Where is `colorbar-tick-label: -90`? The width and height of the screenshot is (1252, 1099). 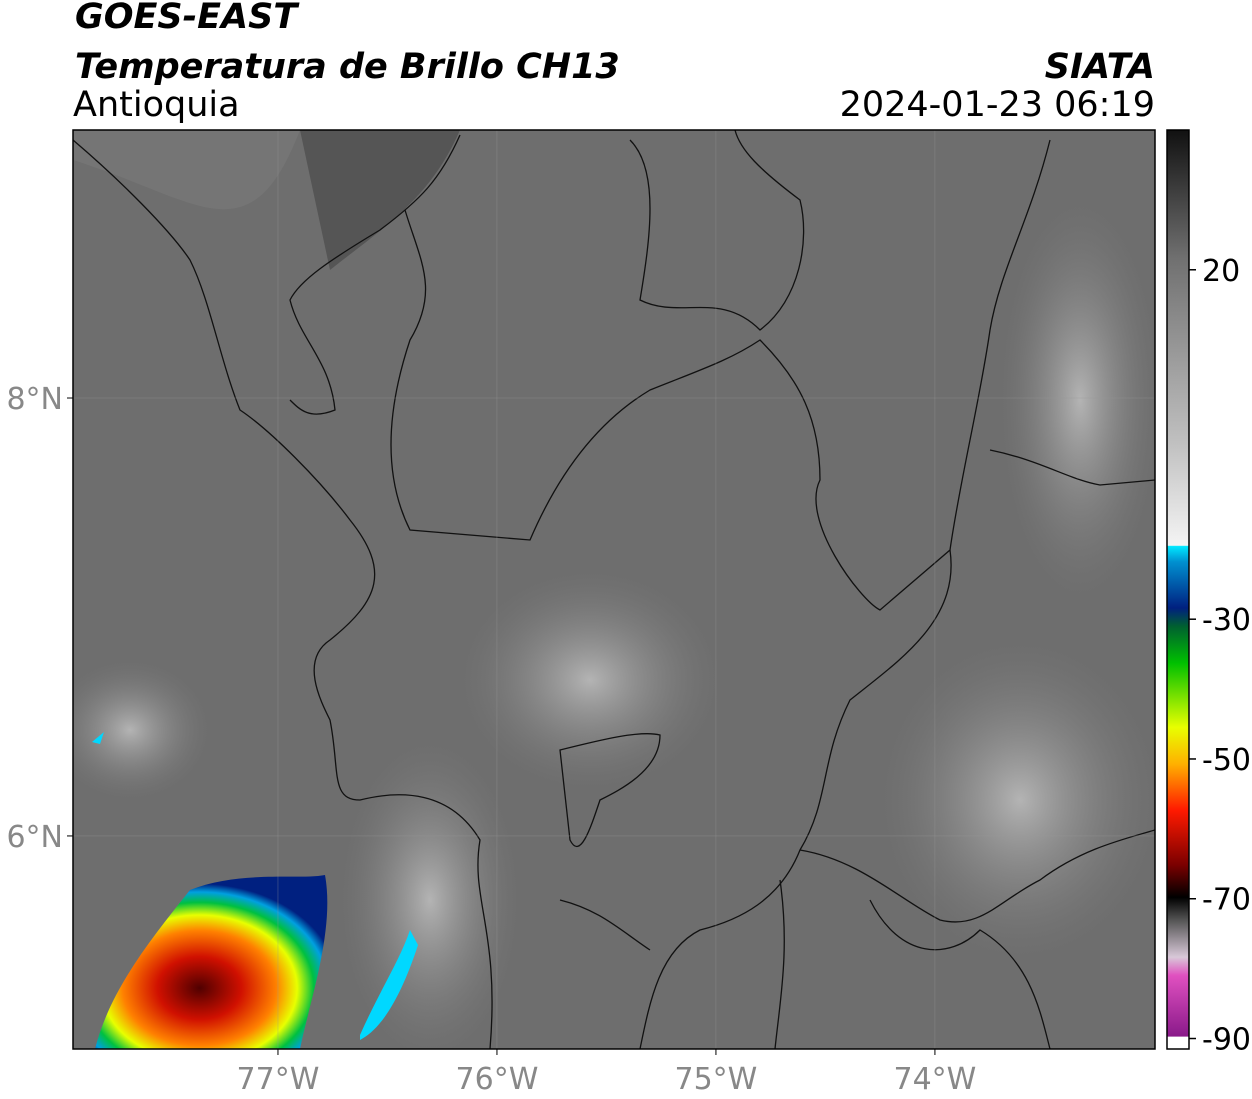
colorbar-tick-label: -90 is located at coordinates (1226, 1040).